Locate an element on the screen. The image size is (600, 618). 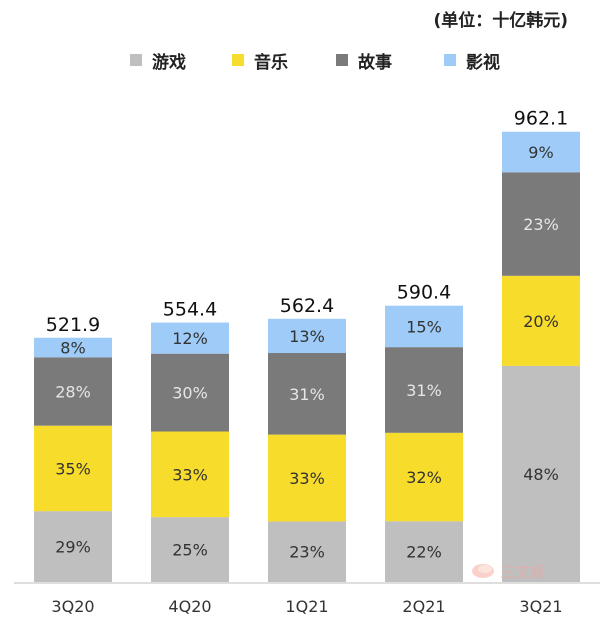
segment-label: 48% is located at coordinates (541, 474).